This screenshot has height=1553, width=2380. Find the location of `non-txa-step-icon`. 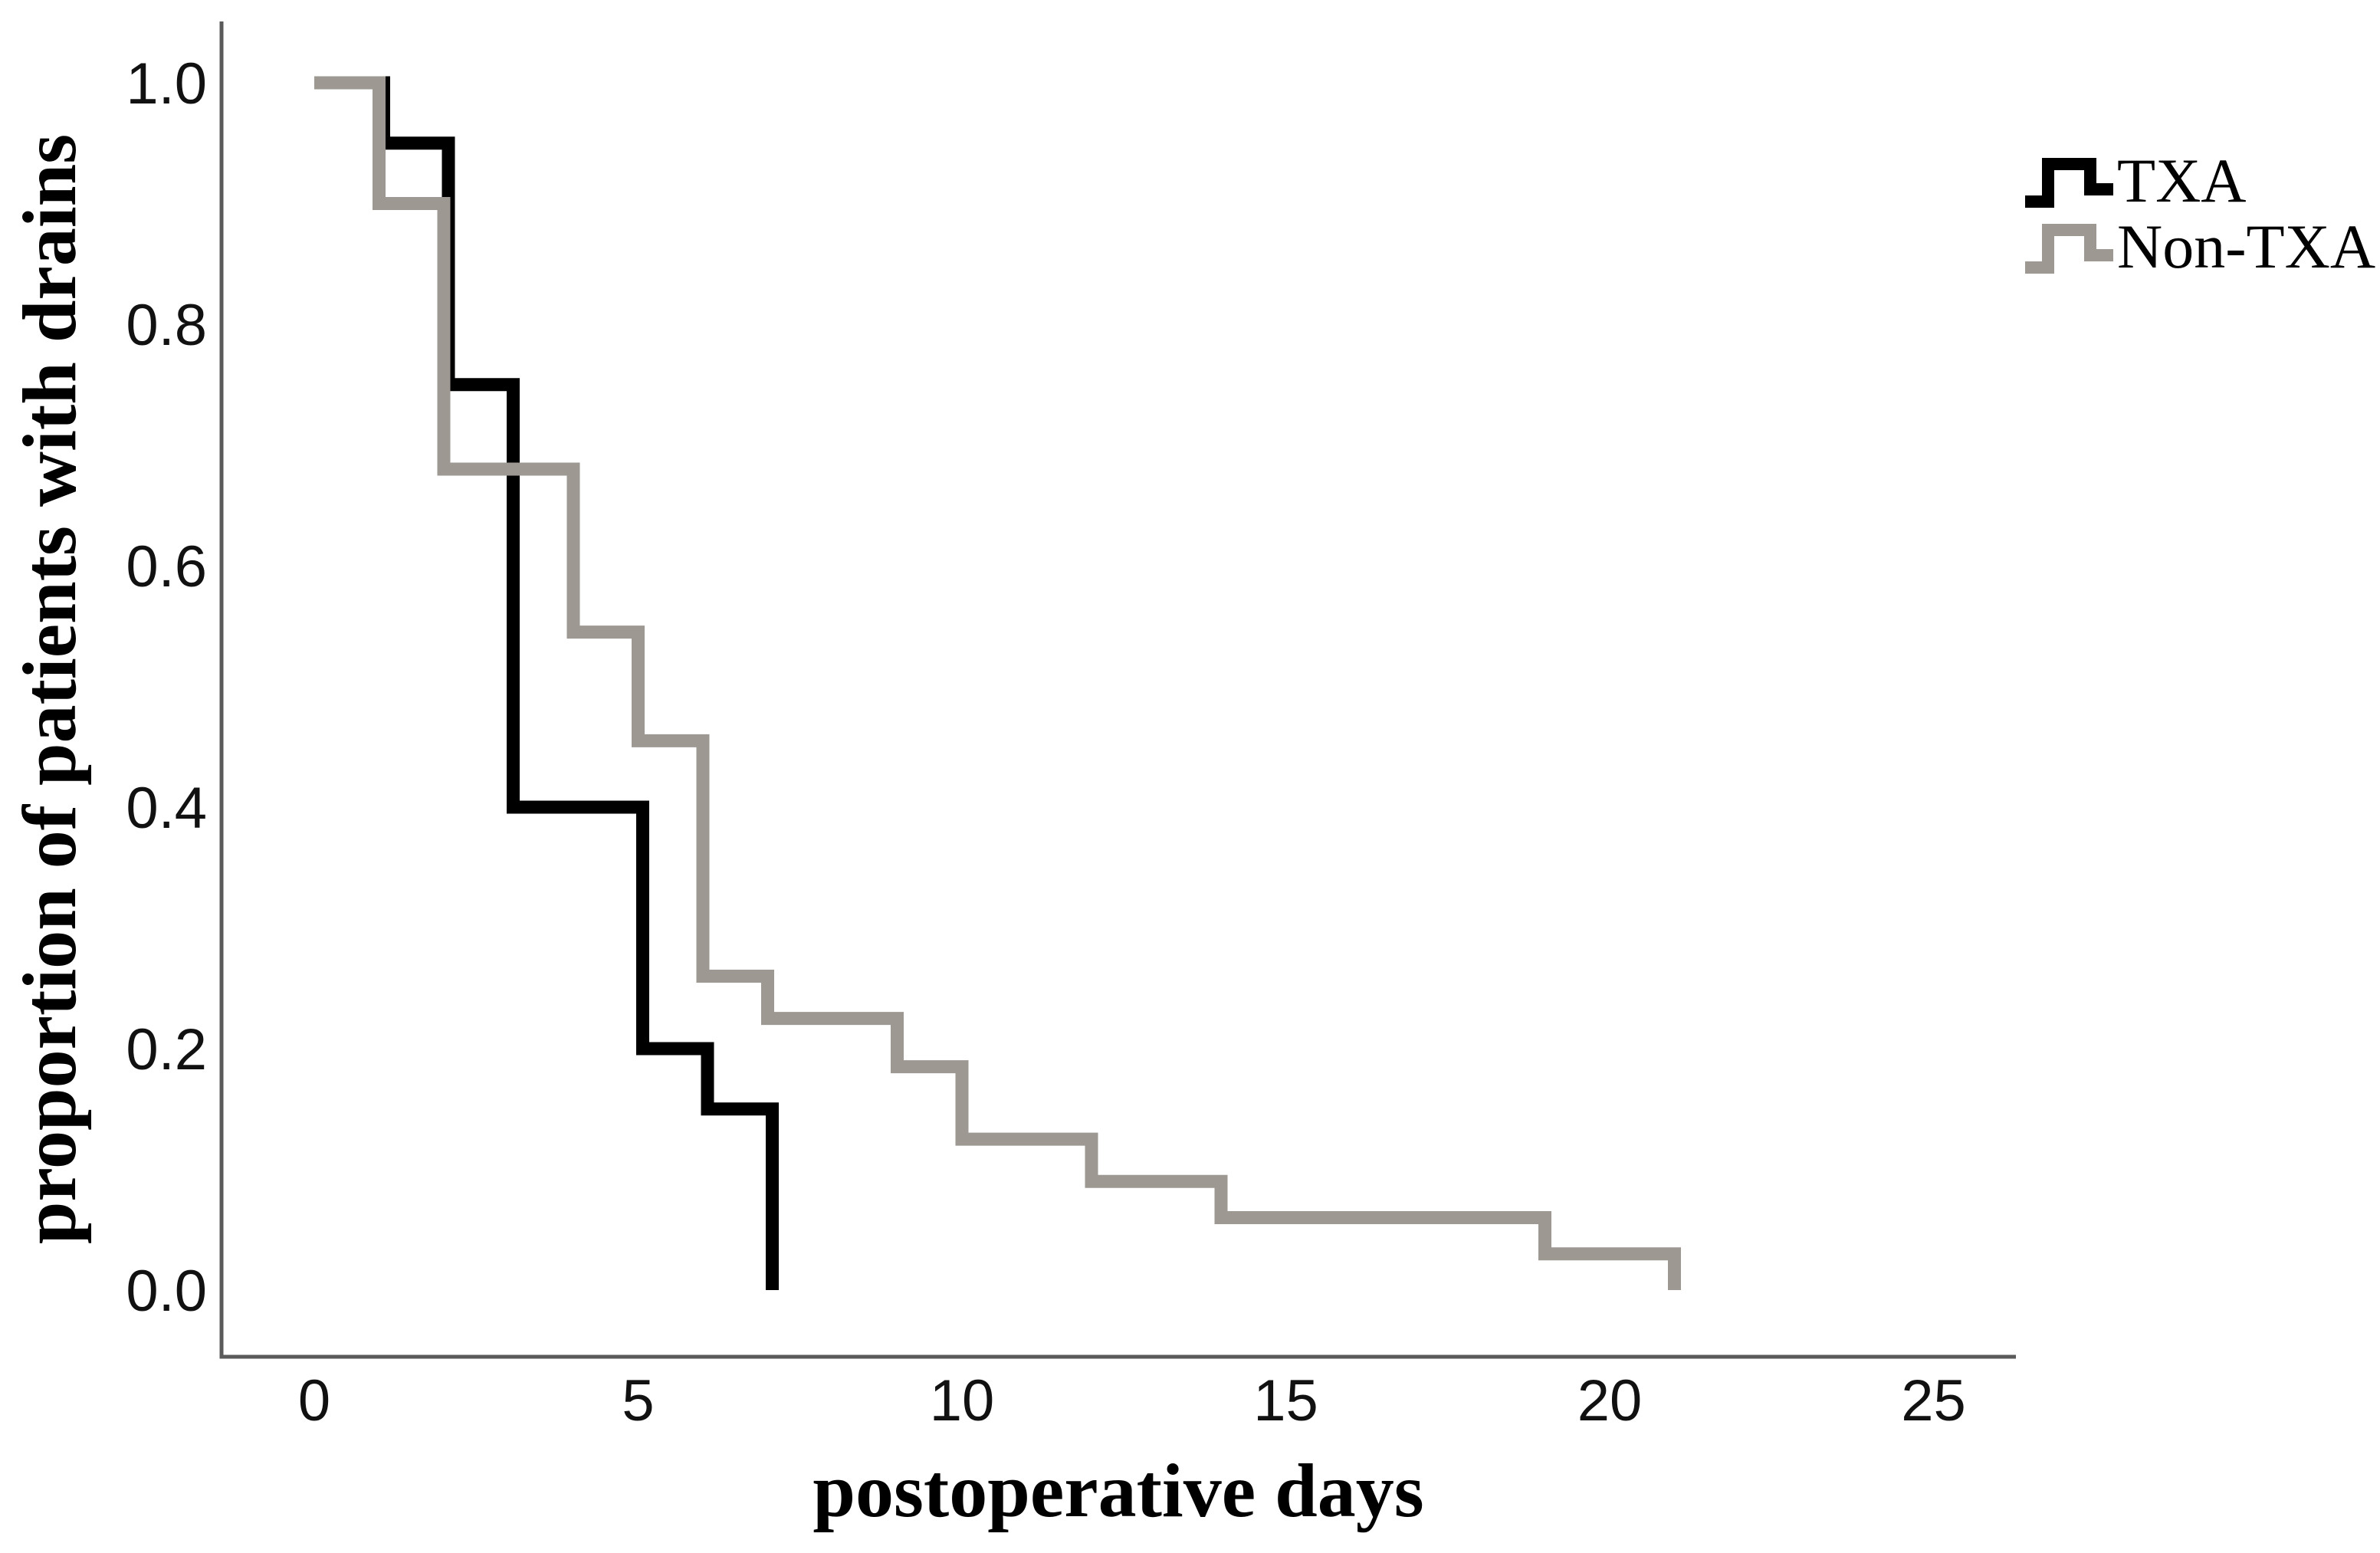

non-txa-step-icon is located at coordinates (2069, 249).